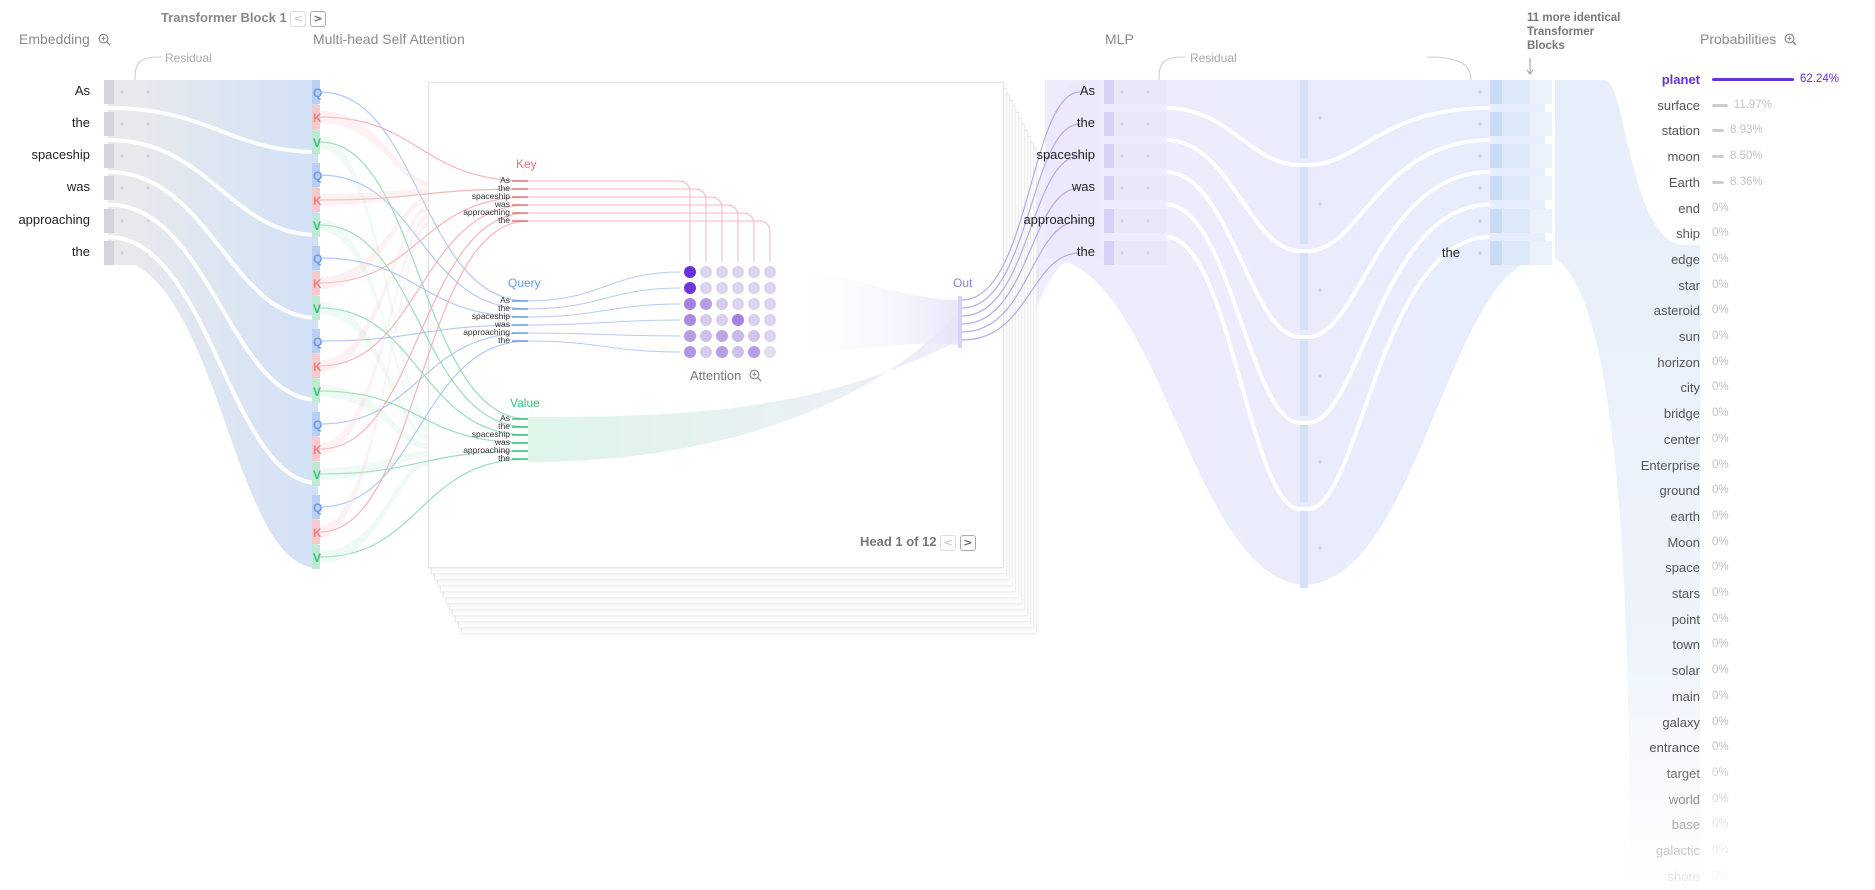 Image resolution: width=1875 pixels, height=890 pixels. I want to click on next-block-button: >, so click(317, 18).